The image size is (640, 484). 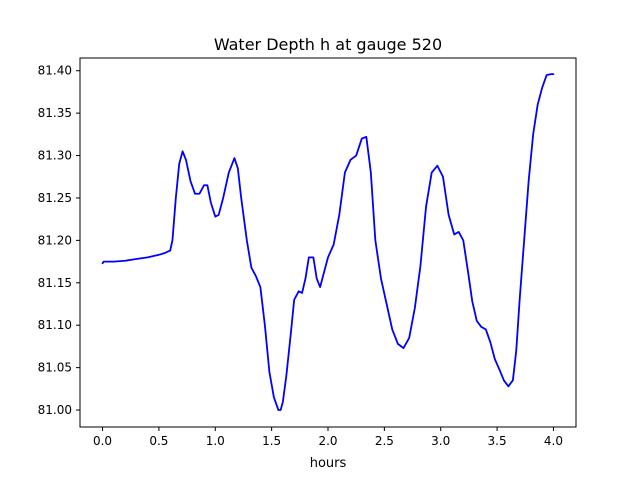 I want to click on x-axis-label: hours, so click(x=328, y=463).